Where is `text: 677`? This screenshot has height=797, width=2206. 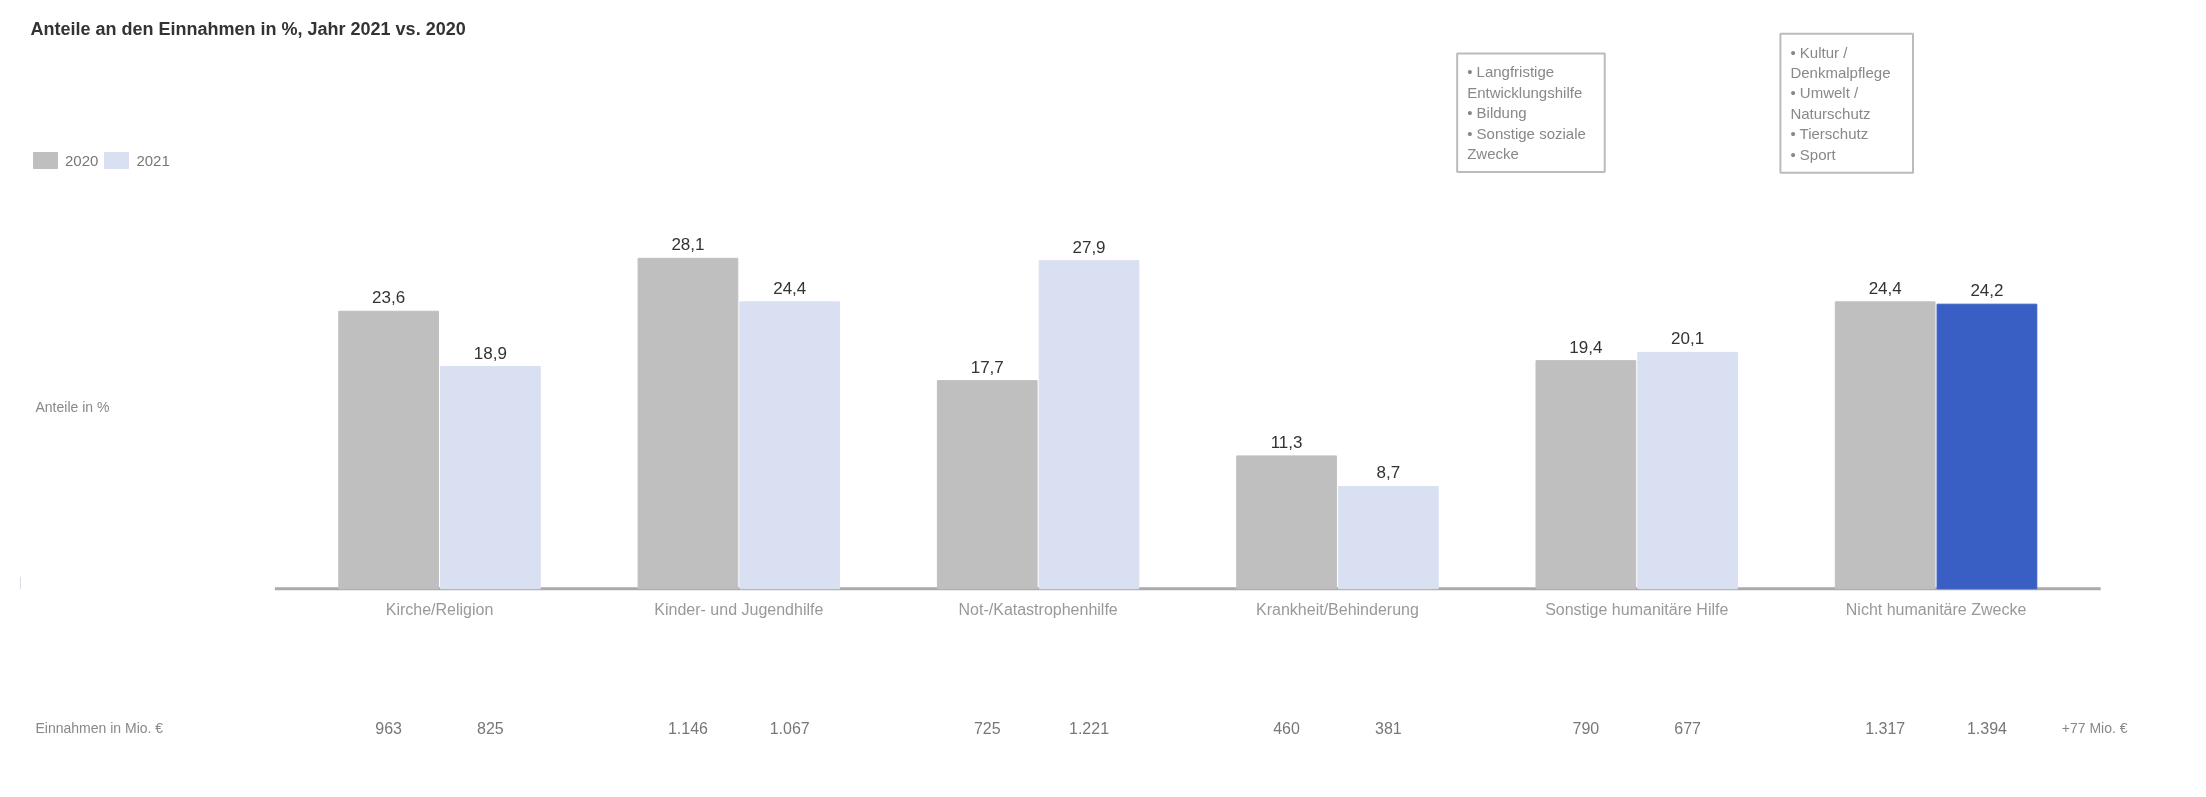
text: 677 is located at coordinates (1688, 728).